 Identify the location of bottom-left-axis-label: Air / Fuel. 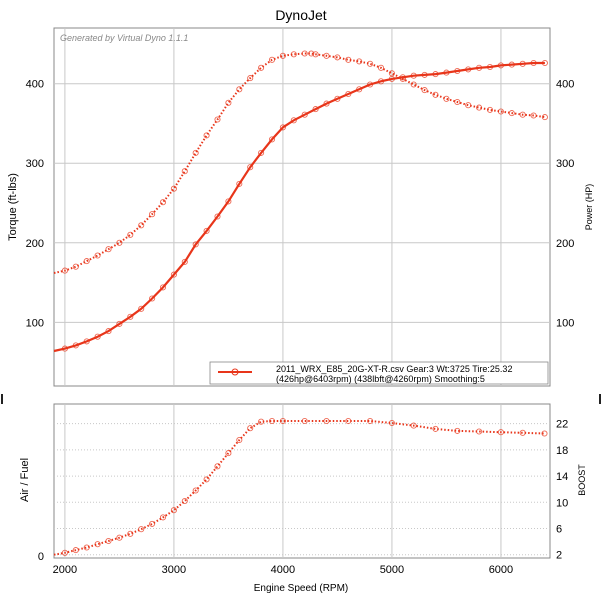
(25, 480).